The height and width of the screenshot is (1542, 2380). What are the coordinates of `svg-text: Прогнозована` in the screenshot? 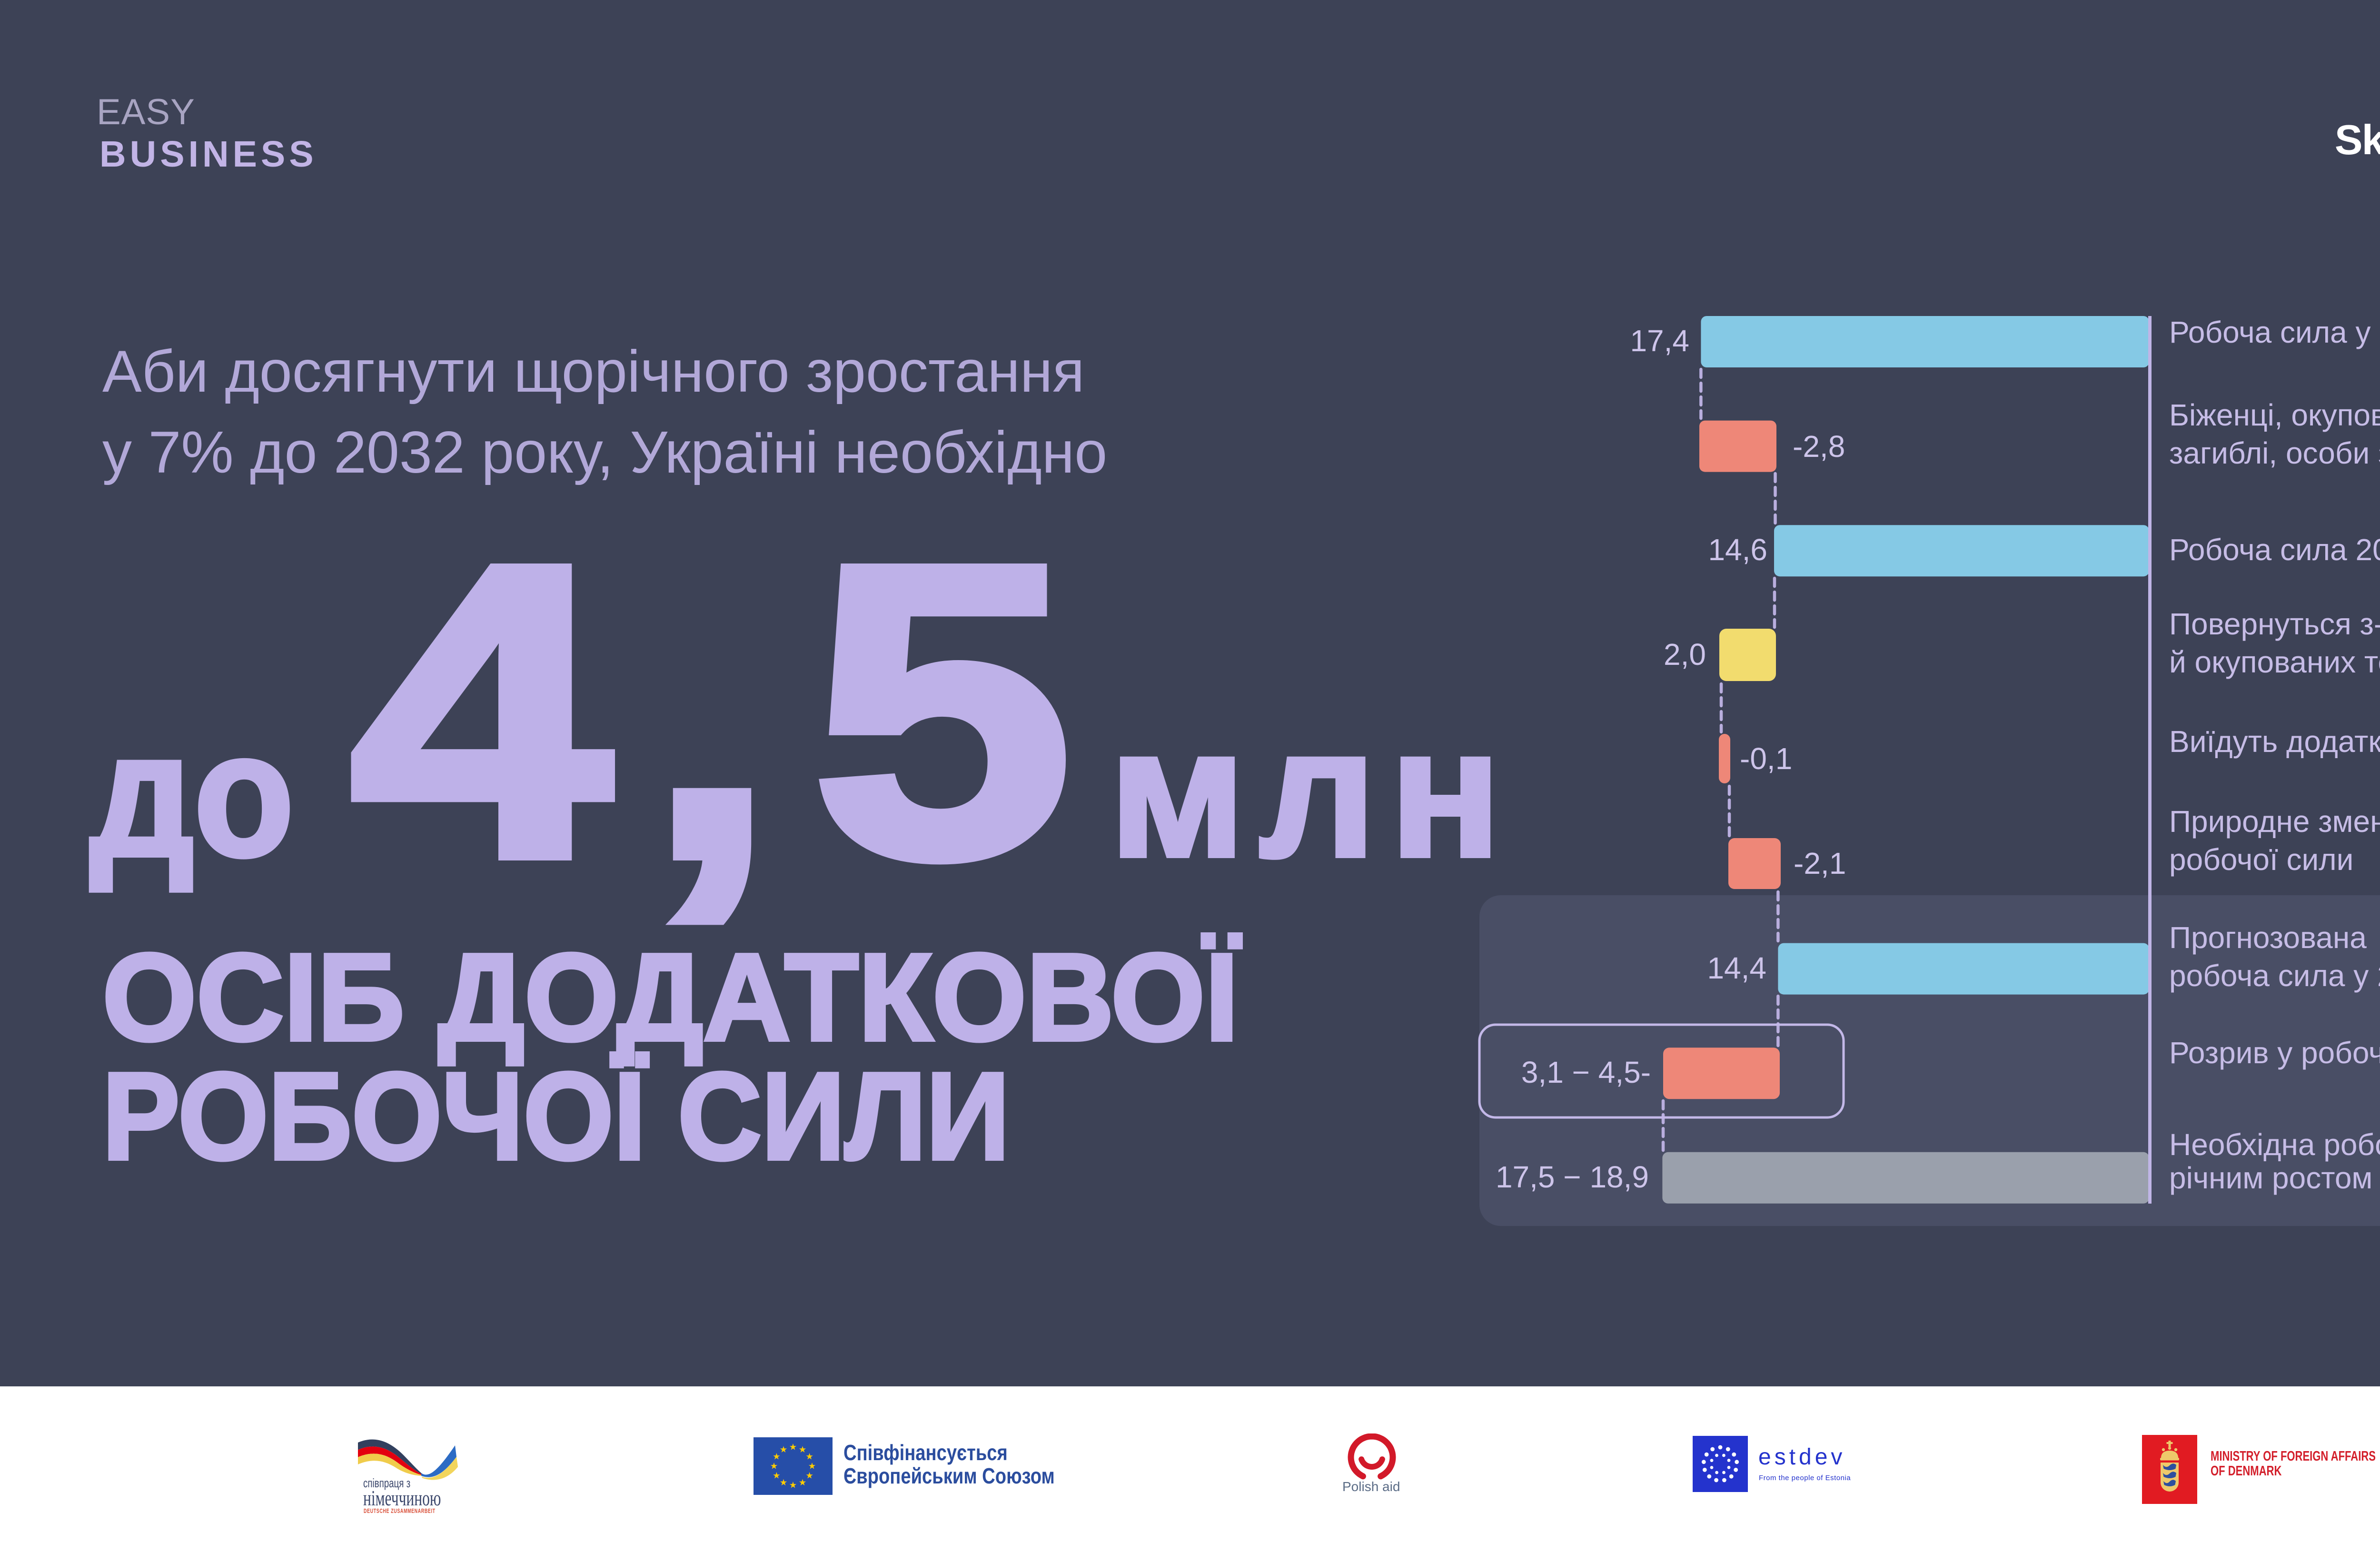 It's located at (2268, 937).